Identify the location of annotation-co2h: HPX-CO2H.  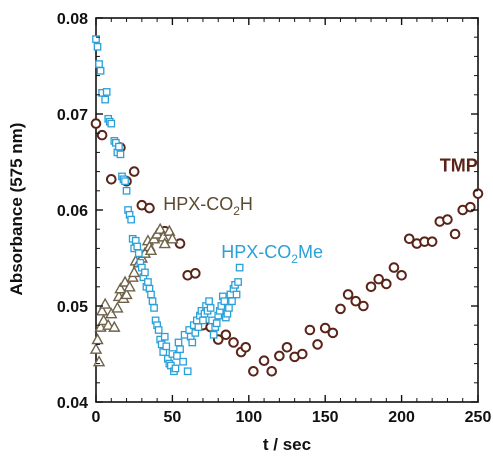
(208, 206).